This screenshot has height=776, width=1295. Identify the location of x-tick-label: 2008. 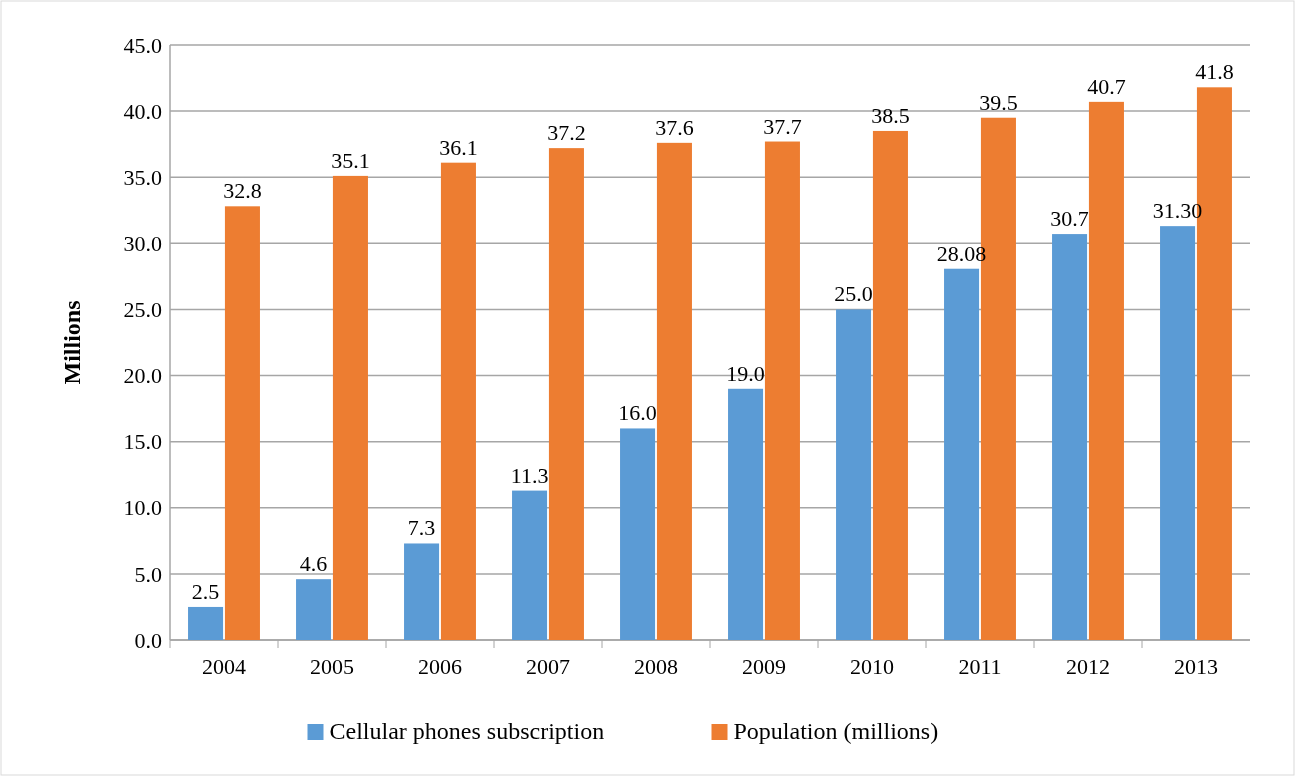
(656, 666).